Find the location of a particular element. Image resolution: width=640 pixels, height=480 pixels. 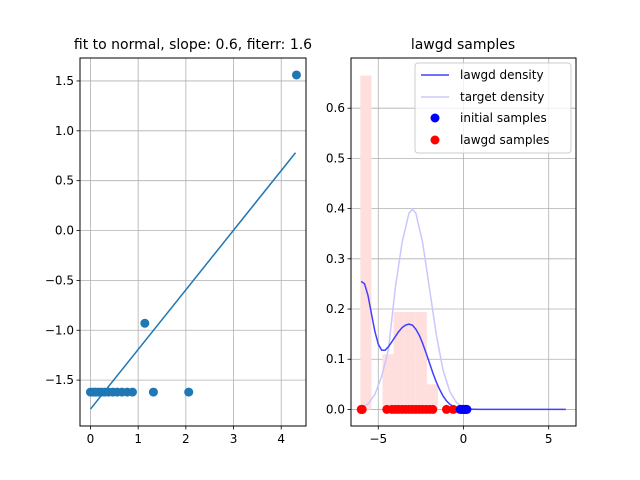

right-y-tick-label: 0.3 is located at coordinates (335, 259).